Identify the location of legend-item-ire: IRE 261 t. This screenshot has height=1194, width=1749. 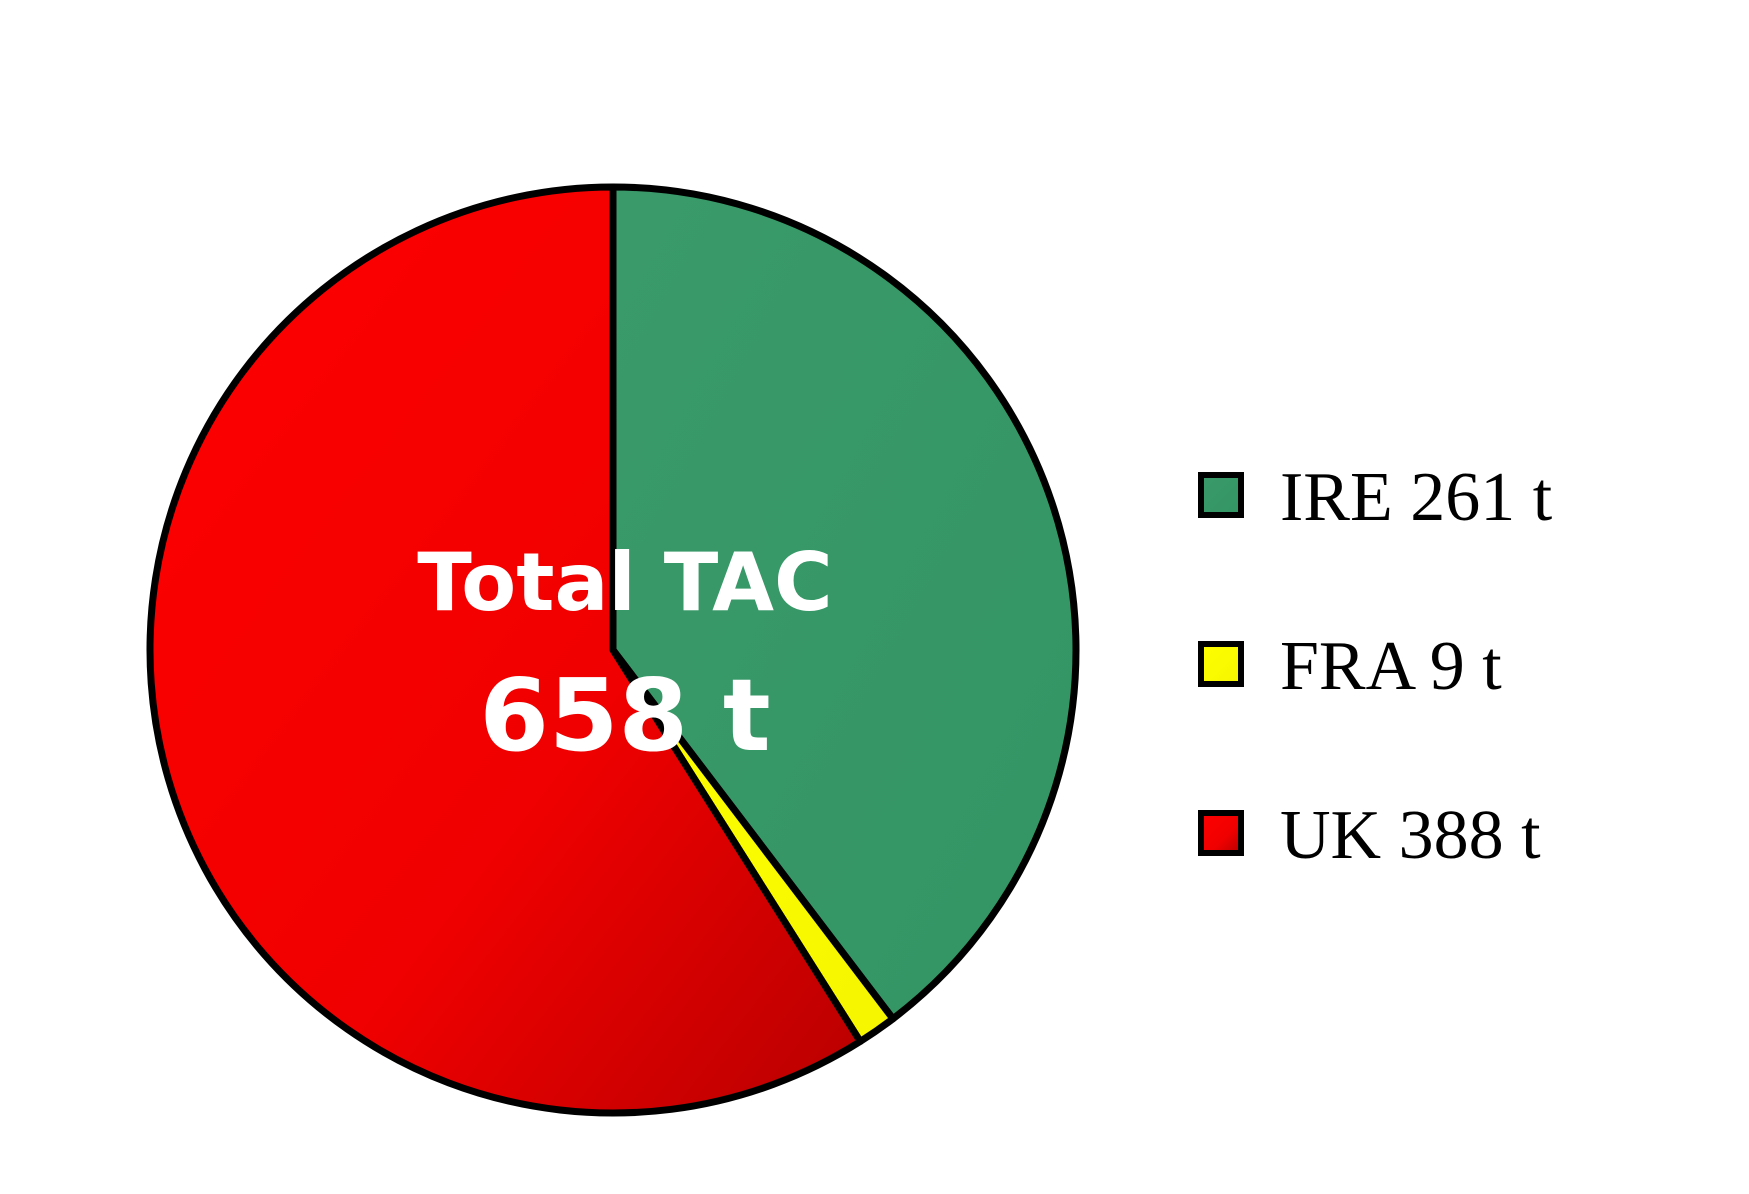
(1375, 497).